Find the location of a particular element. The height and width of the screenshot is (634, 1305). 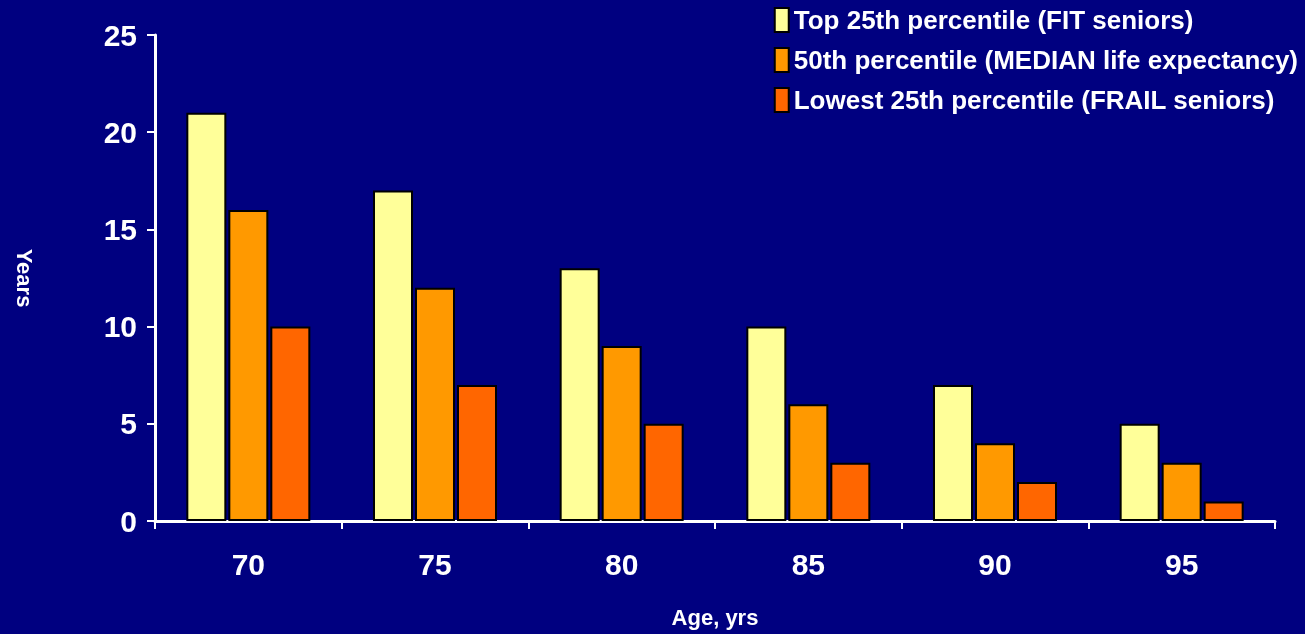

y-tick-label: 10 is located at coordinates (120, 327).